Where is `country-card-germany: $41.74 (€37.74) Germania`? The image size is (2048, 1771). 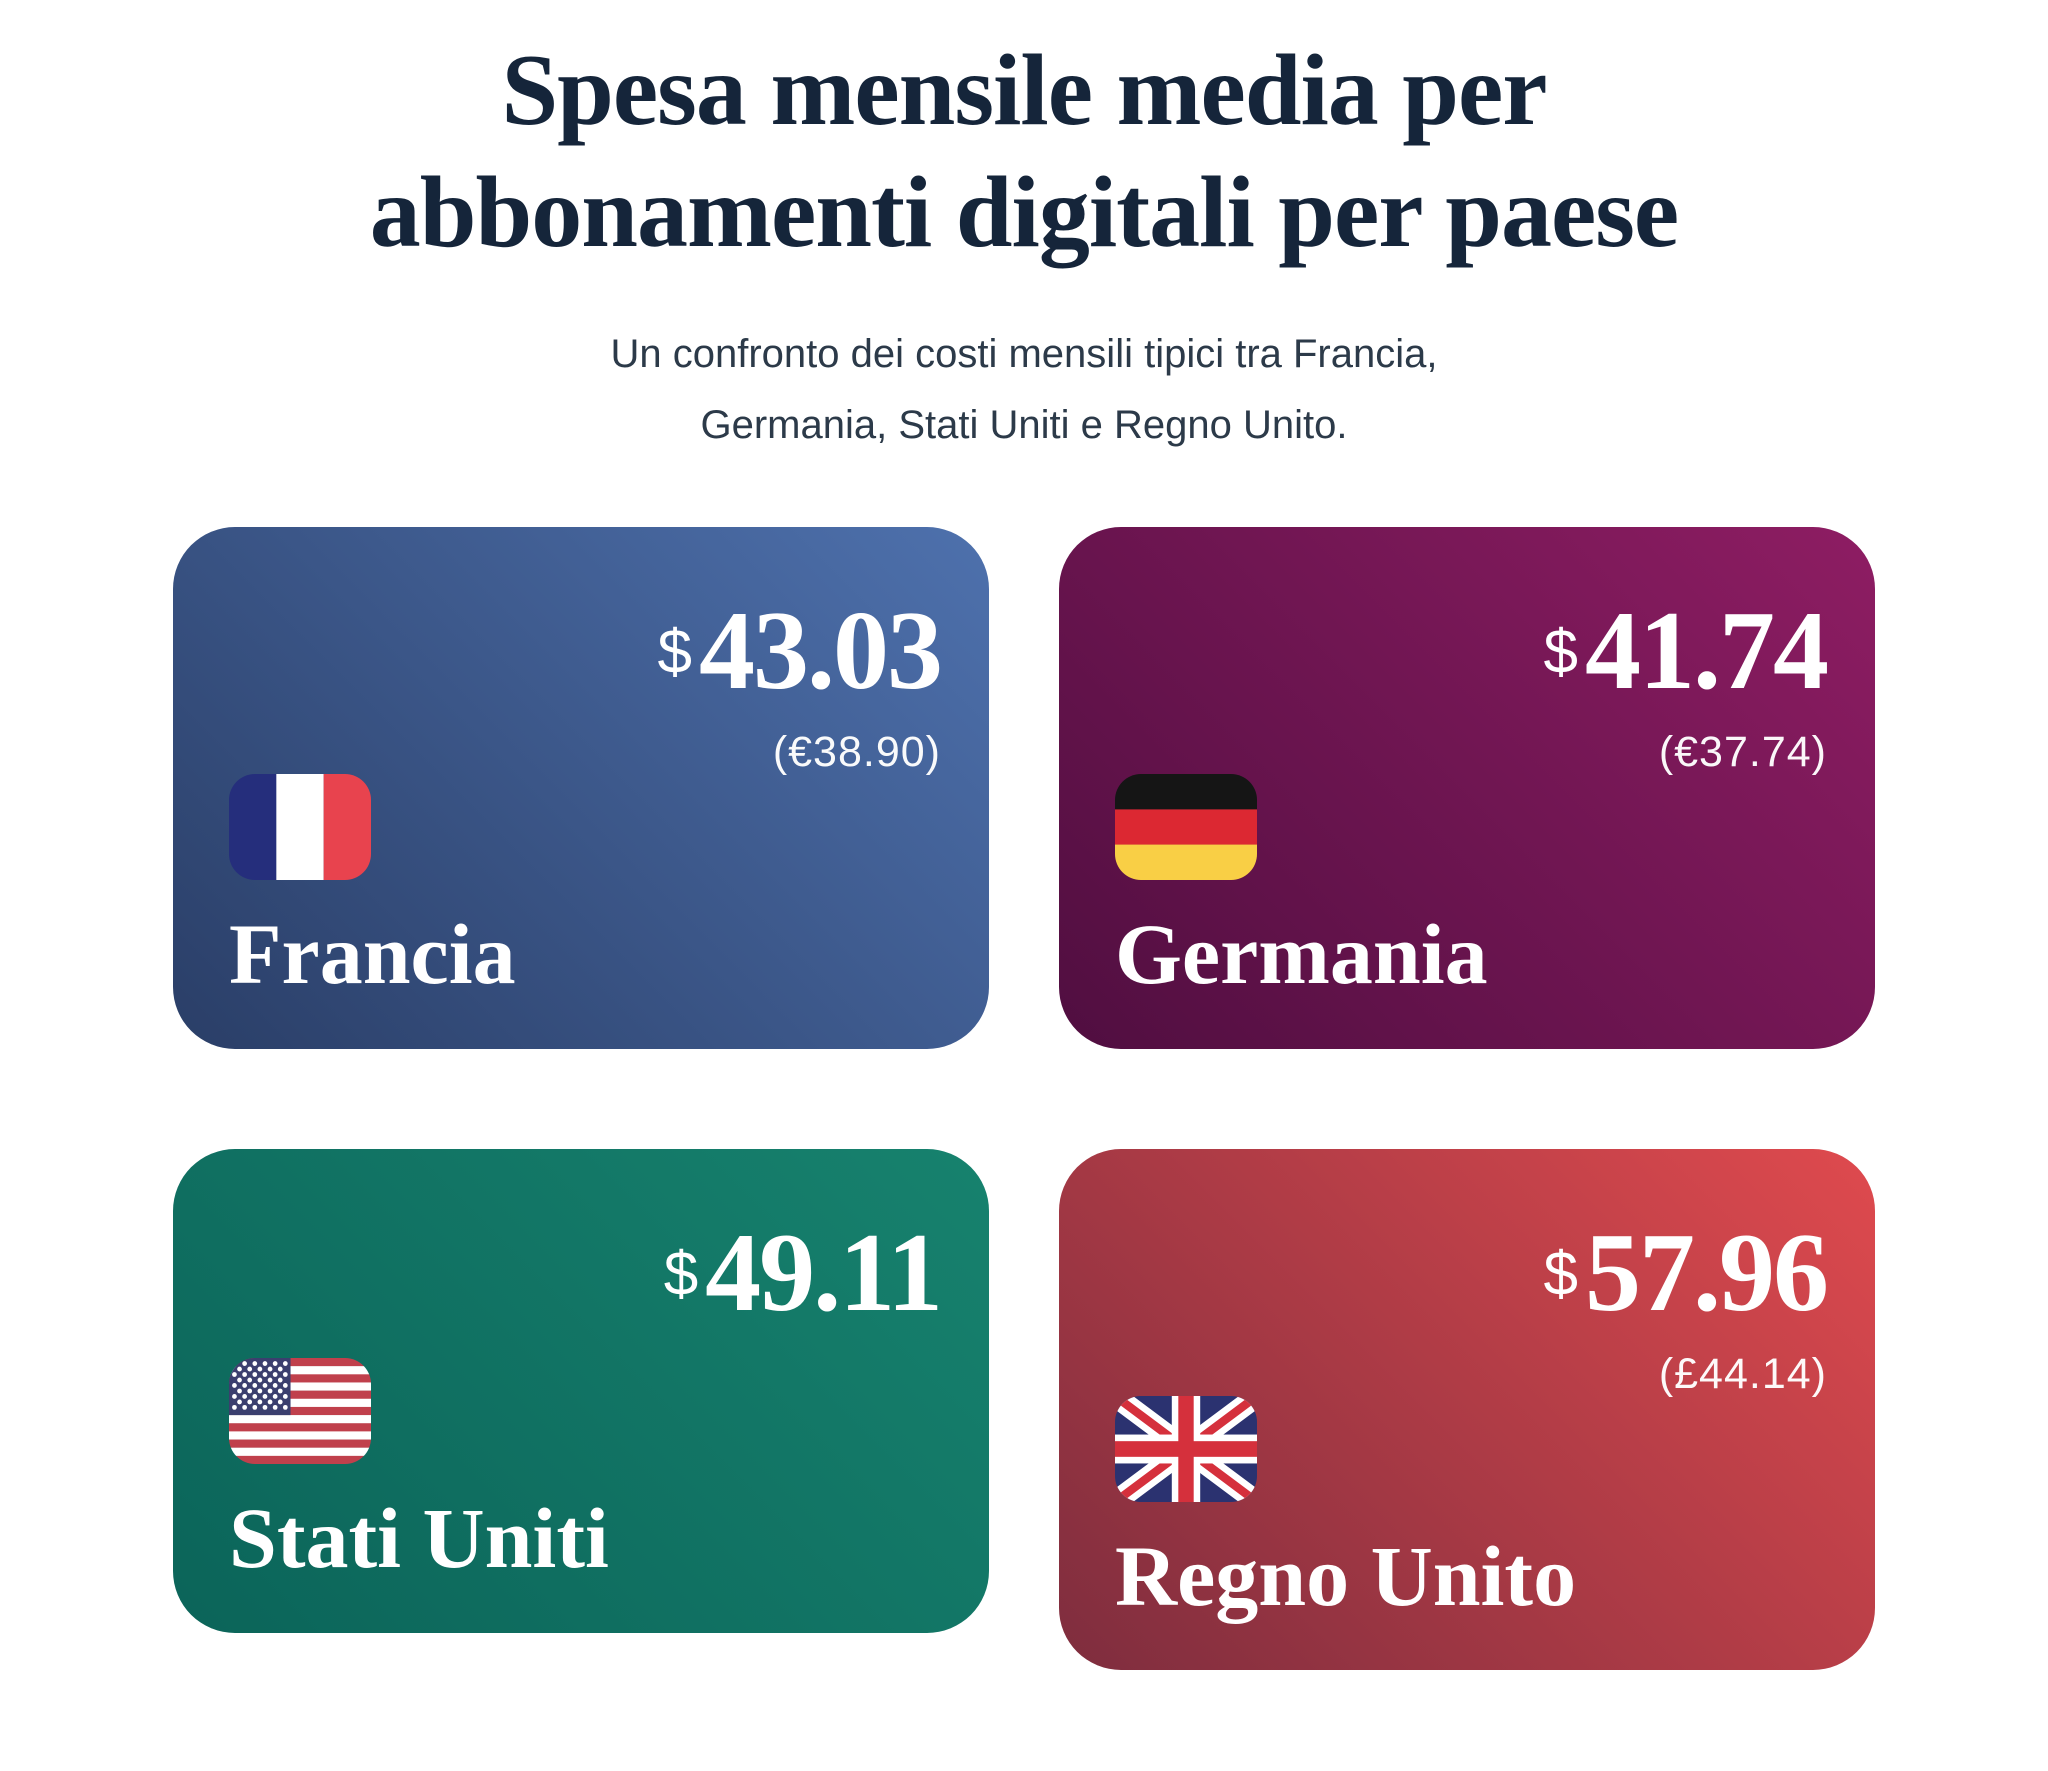 country-card-germany: $41.74 (€37.74) Germania is located at coordinates (1467, 788).